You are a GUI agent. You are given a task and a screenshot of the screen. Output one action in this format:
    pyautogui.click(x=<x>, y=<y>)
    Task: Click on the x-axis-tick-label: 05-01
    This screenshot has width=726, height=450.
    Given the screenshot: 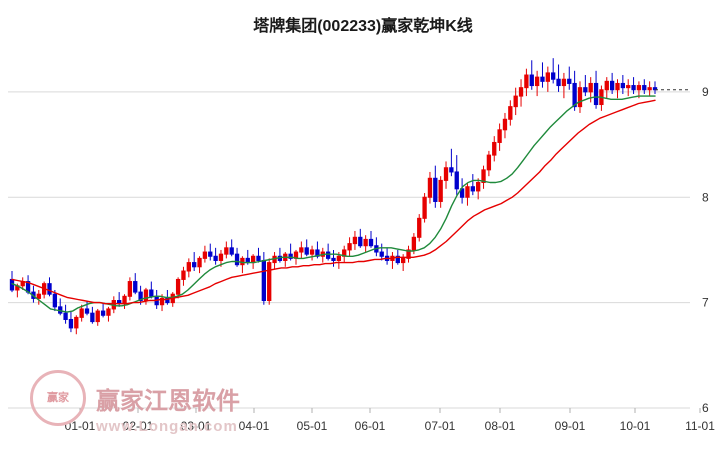 What is the action you would take?
    pyautogui.click(x=312, y=426)
    